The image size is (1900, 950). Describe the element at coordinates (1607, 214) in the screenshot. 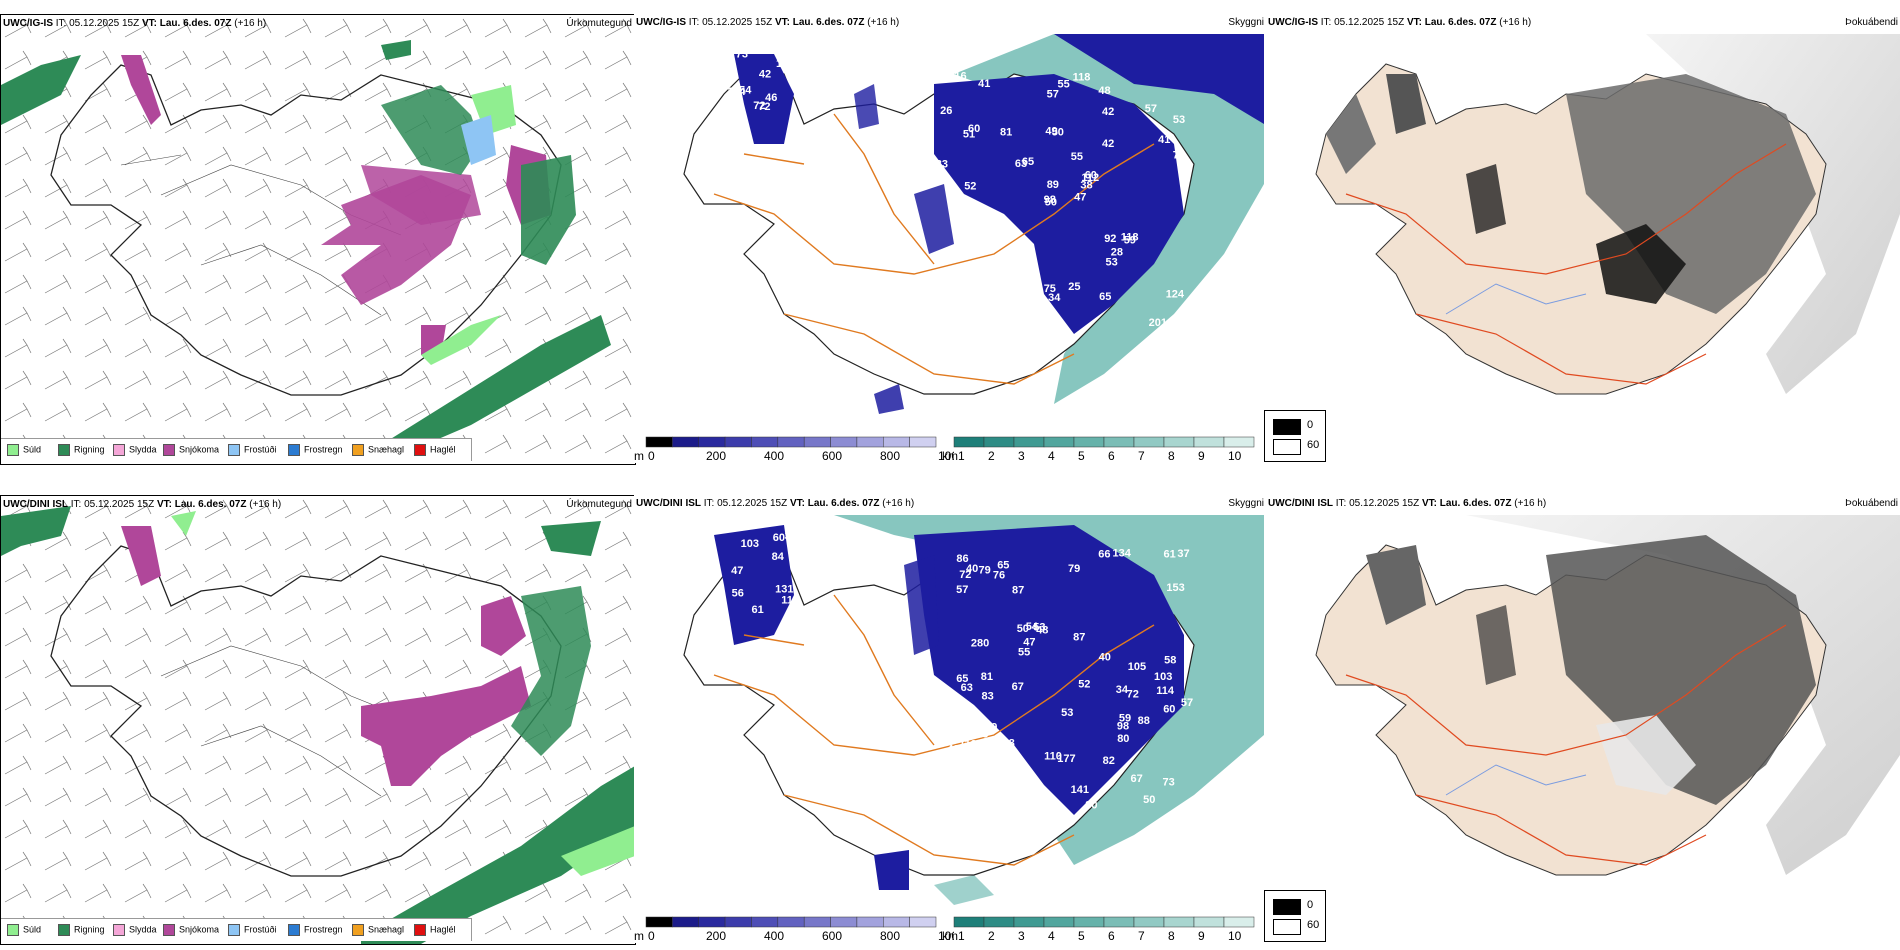

I see `fog-map-top` at that location.